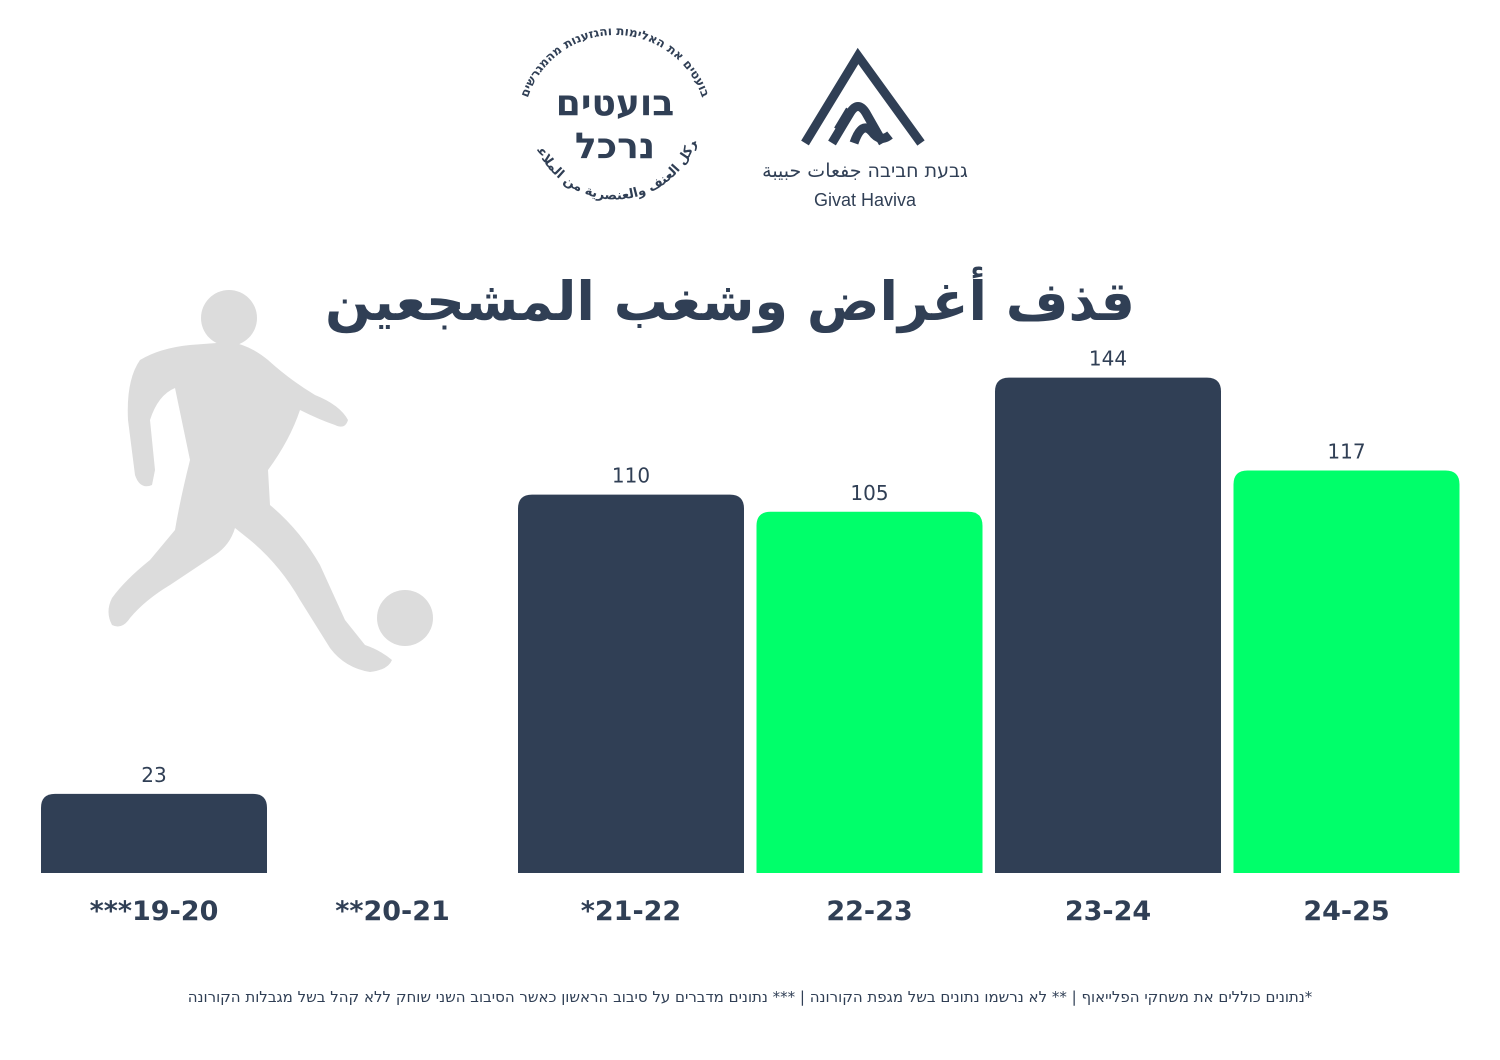 Image resolution: width=1500 pixels, height=1060 pixels. I want to click on value-label-23-24: 144, so click(1108, 359).